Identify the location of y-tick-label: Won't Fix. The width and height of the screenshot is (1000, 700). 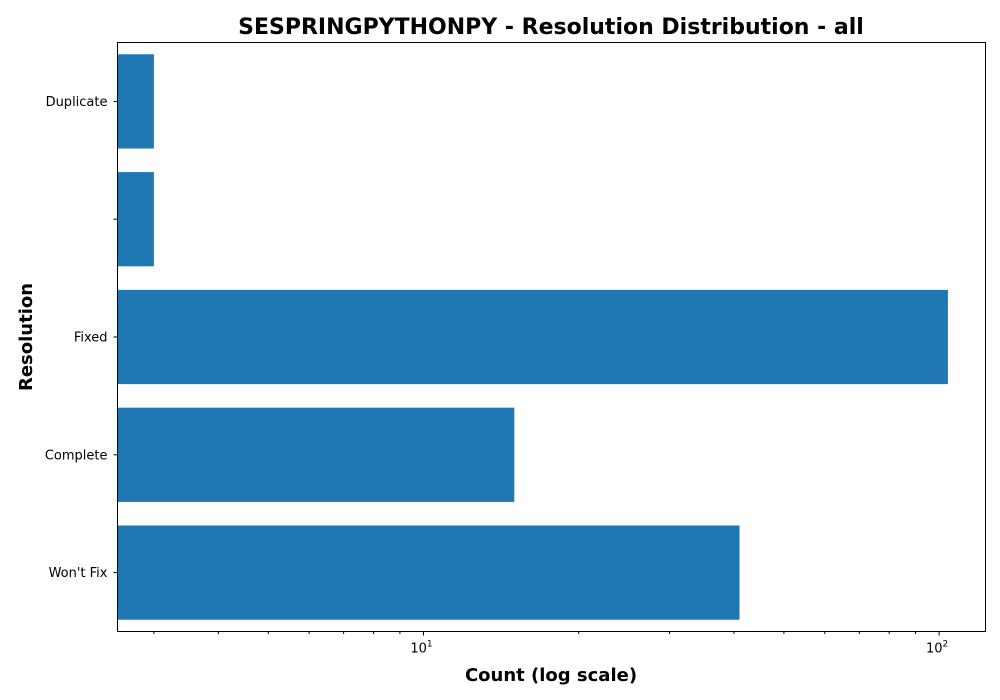
(78, 573).